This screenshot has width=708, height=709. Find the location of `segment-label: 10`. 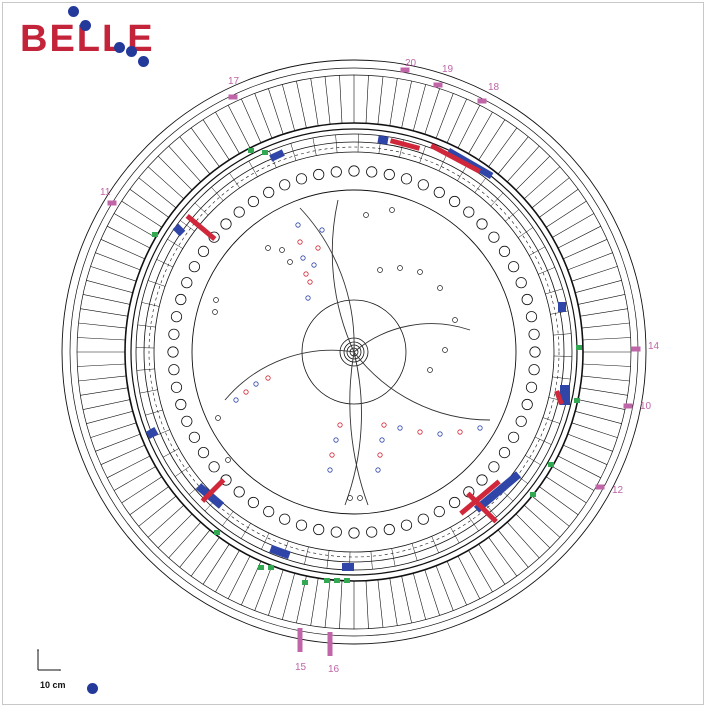

segment-label: 10 is located at coordinates (646, 406).